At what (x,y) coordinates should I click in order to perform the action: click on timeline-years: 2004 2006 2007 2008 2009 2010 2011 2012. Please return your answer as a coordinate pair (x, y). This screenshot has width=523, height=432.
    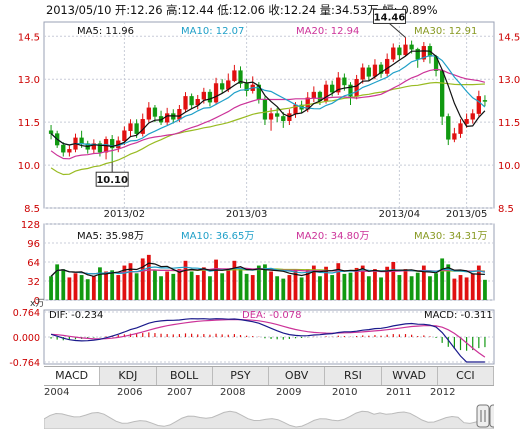
    Looking at the image, I should click on (269, 394).